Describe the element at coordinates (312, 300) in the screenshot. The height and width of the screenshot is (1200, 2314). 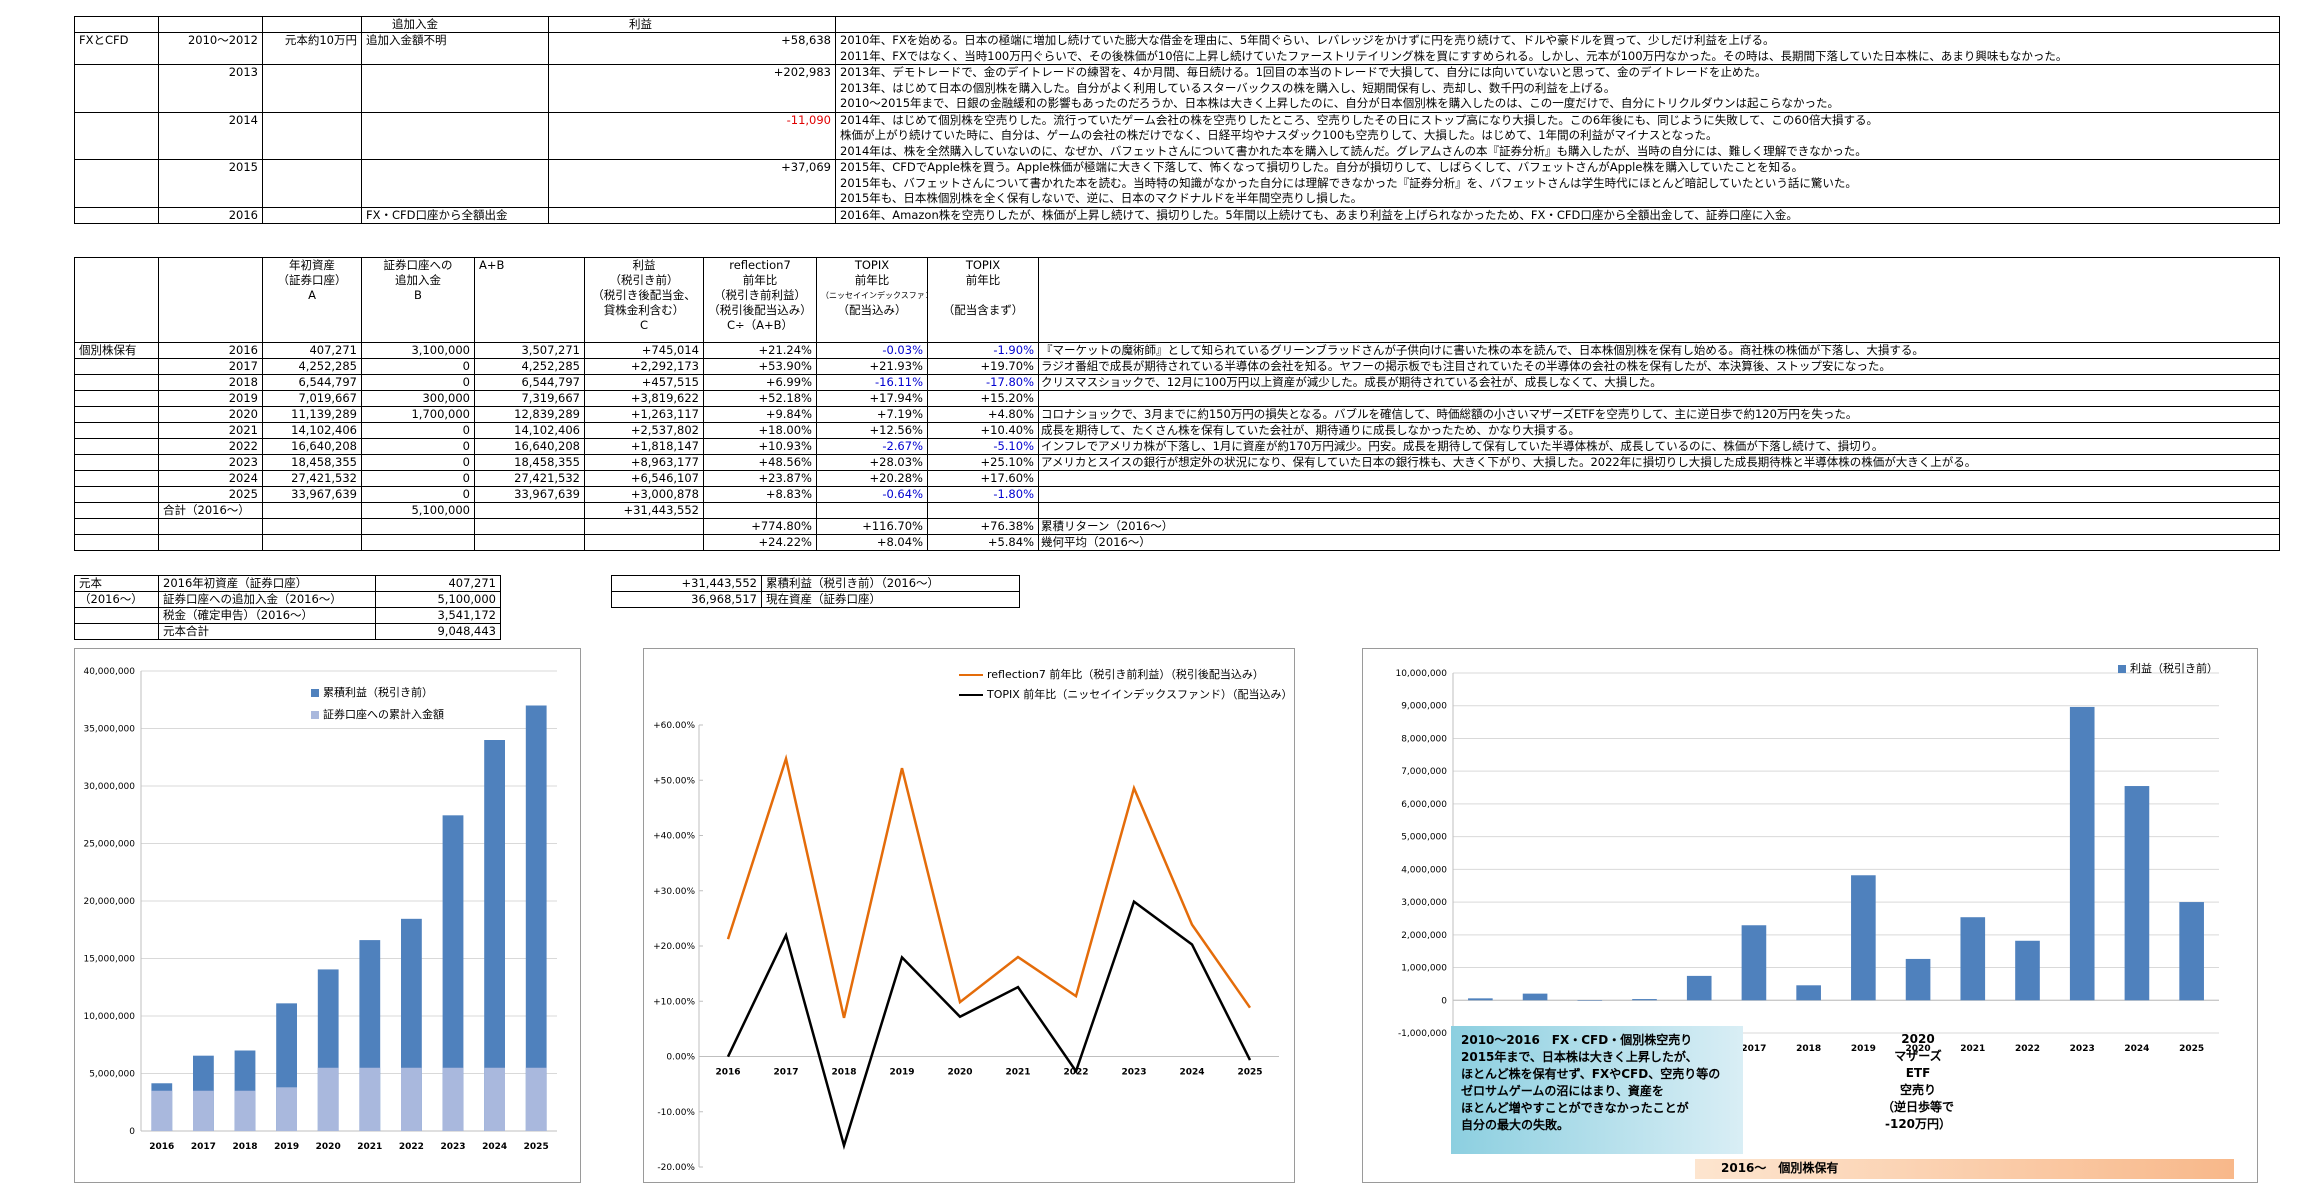
I see `column-header-h1: 年初資産 （証券口座） A` at that location.